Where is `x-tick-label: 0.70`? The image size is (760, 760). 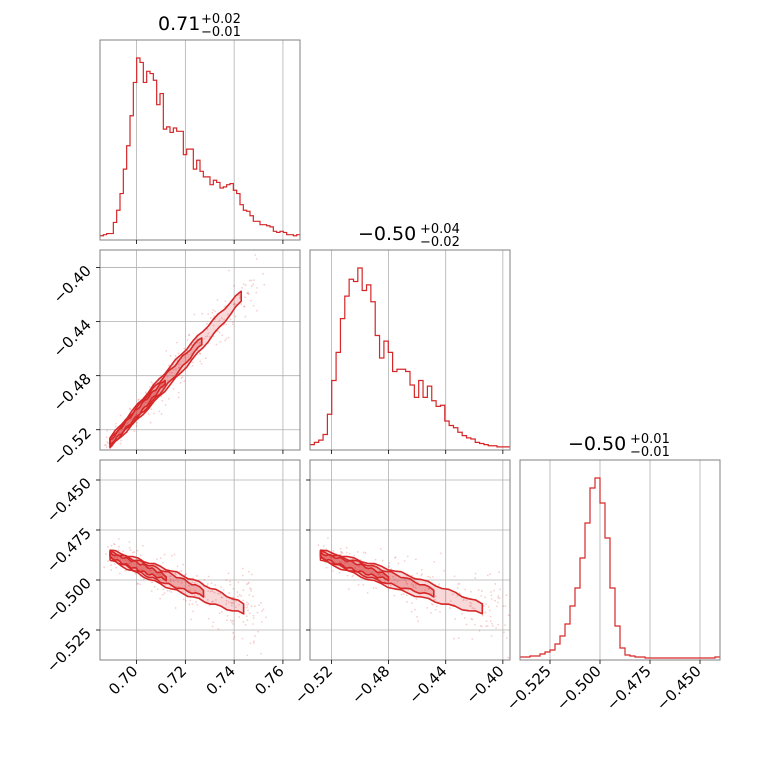
x-tick-label: 0.70 is located at coordinates (123, 680).